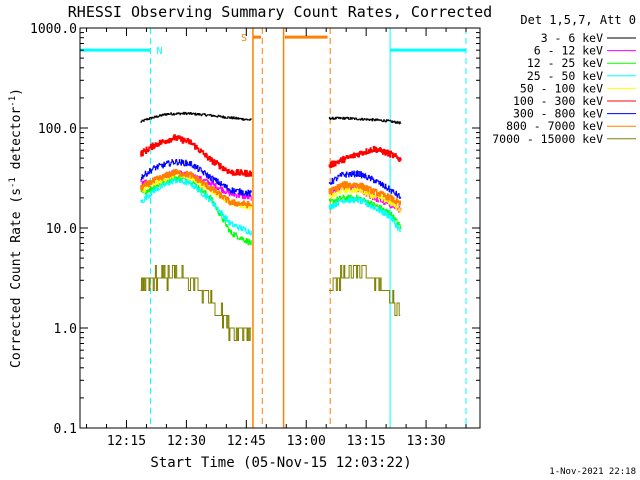 This screenshot has width=640, height=480. Describe the element at coordinates (16, 228) in the screenshot. I see `y-axis-label: Corrected Count Rate (s-1 detector-1)` at that location.